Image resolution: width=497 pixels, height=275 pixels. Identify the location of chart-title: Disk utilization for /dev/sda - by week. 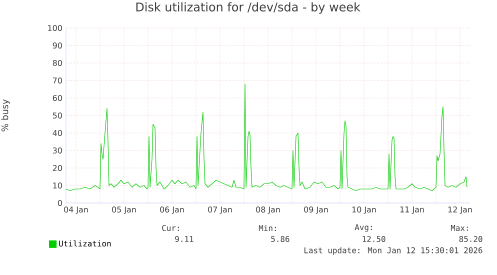
(248, 8).